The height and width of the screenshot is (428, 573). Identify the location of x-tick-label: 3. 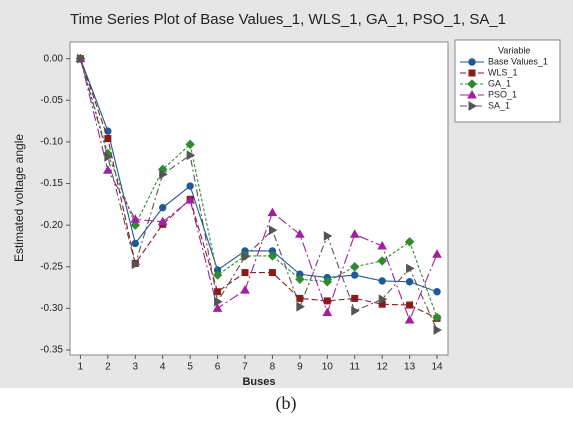
(136, 367).